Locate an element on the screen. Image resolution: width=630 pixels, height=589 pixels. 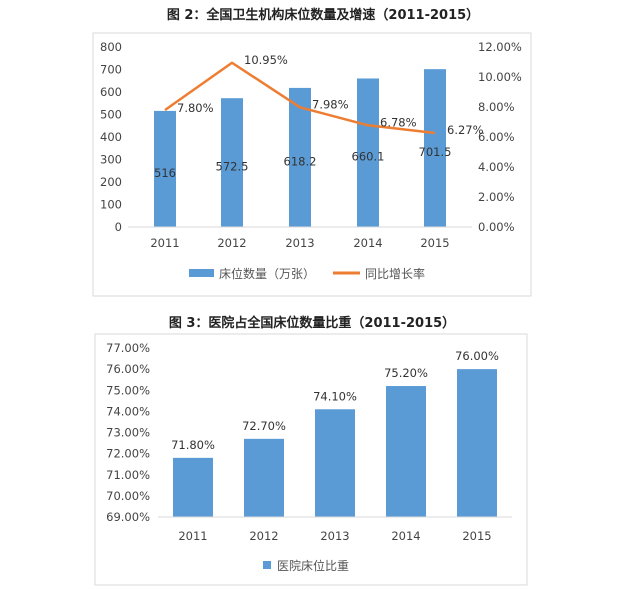
left-axis-tick: 400 is located at coordinates (111, 137).